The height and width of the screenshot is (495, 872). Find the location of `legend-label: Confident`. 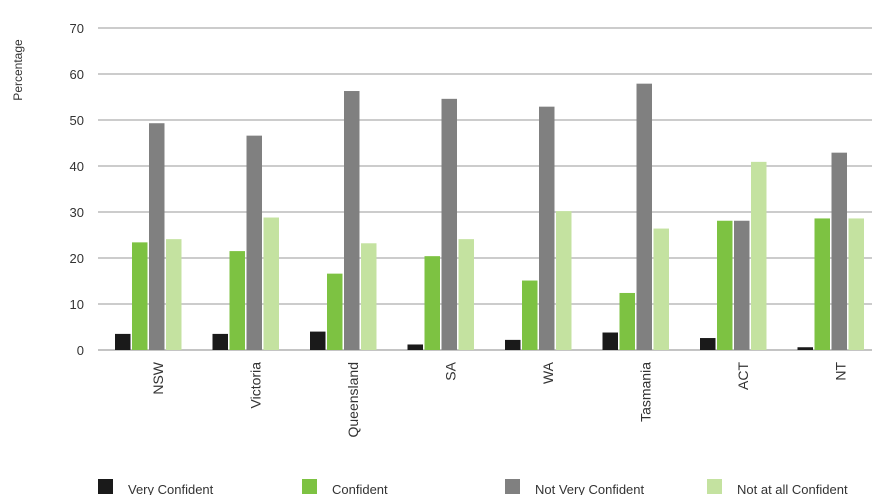

legend-label: Confident is located at coordinates (360, 488).